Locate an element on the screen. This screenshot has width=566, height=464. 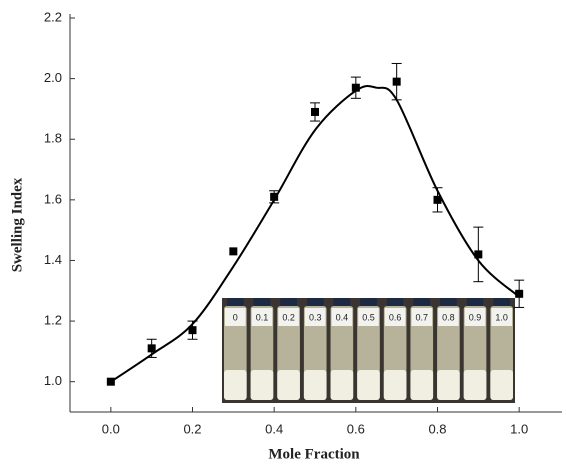
y-tick-label: 1.6 is located at coordinates (53, 198).